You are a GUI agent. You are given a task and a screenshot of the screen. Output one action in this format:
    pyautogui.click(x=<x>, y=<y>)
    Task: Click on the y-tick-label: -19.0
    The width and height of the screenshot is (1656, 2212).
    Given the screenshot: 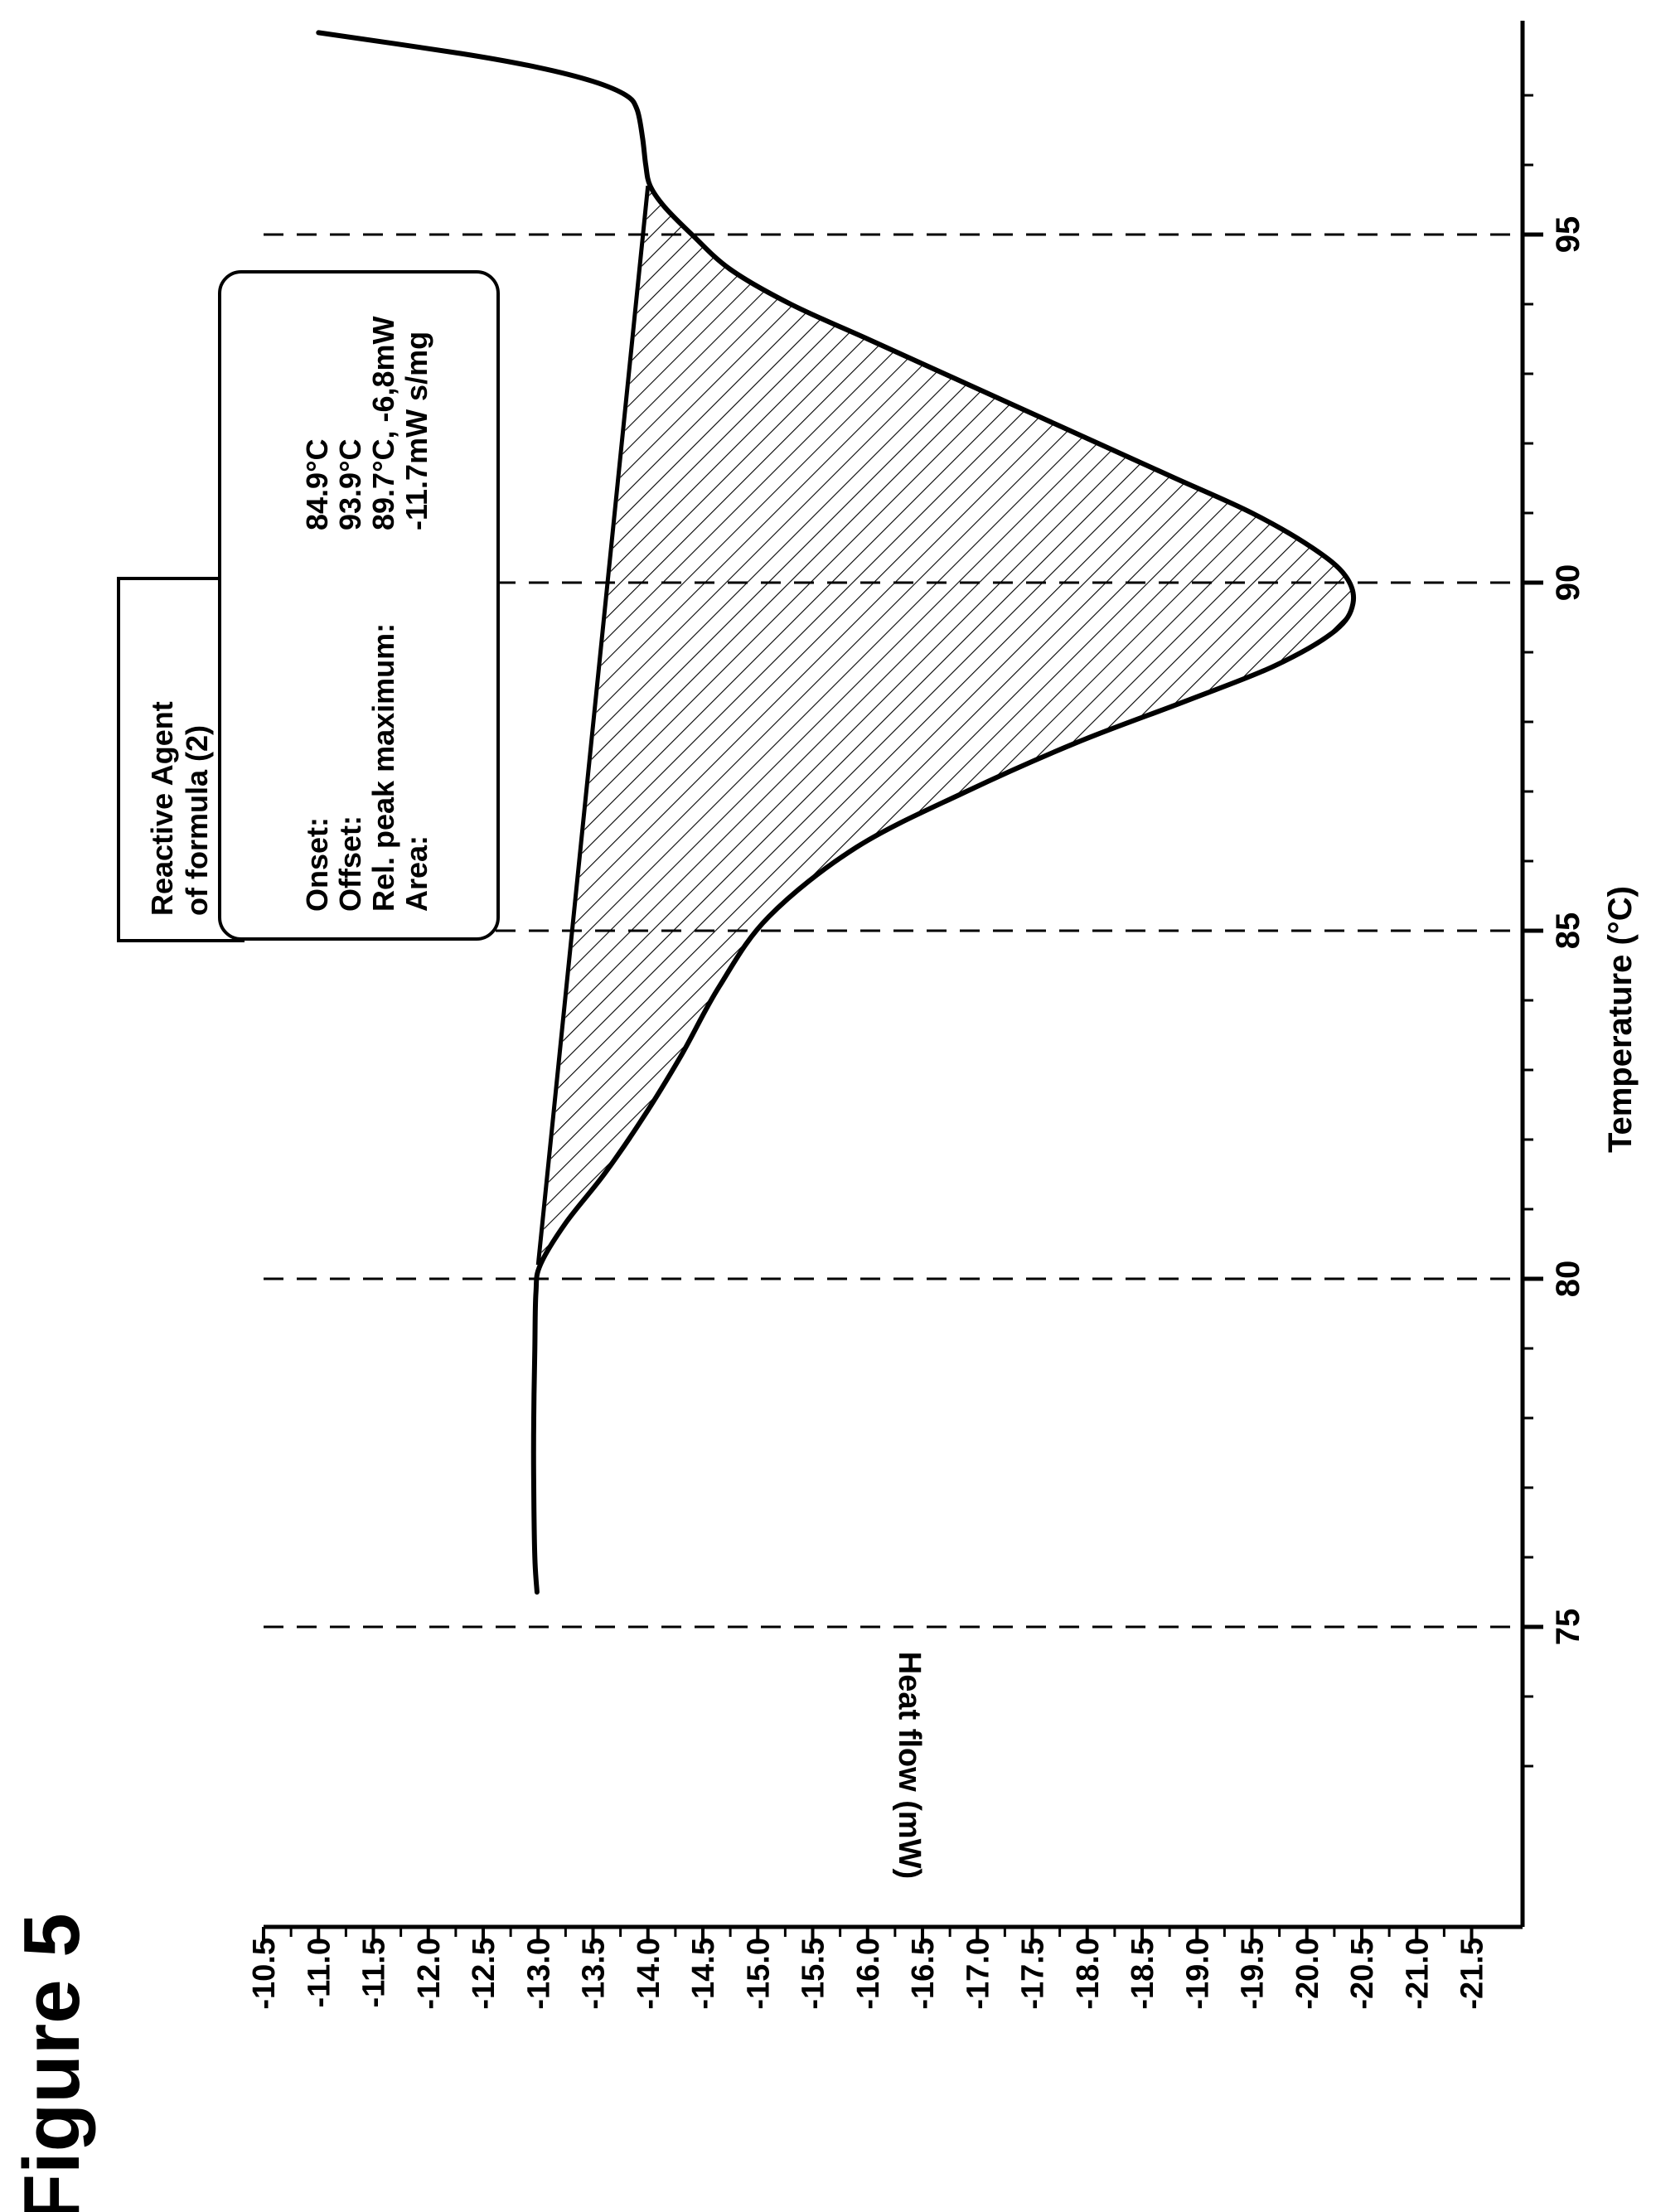 What is the action you would take?
    pyautogui.click(x=1197, y=1974)
    